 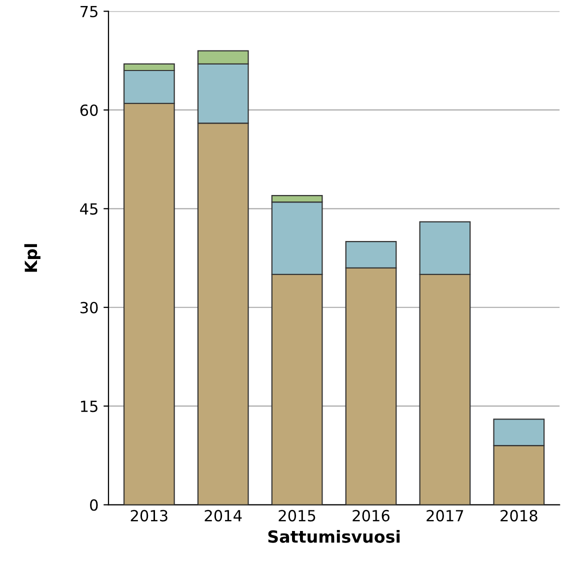 I want to click on x-axis-title: Sattumisvuosi, so click(x=334, y=536).